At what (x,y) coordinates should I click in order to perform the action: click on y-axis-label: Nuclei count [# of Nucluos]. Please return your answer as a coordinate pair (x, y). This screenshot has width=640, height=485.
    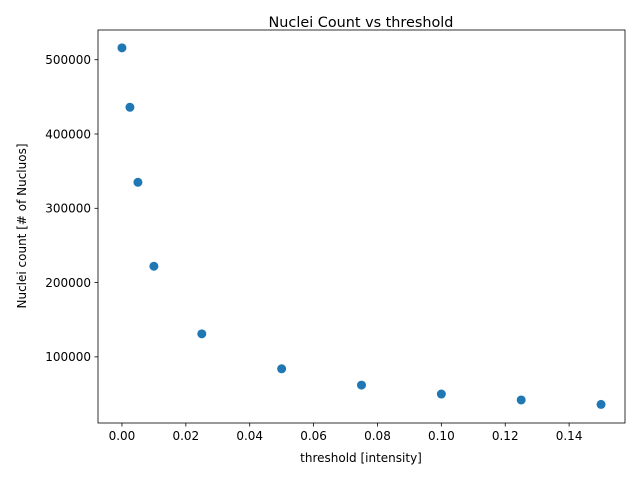
    Looking at the image, I should click on (22, 225).